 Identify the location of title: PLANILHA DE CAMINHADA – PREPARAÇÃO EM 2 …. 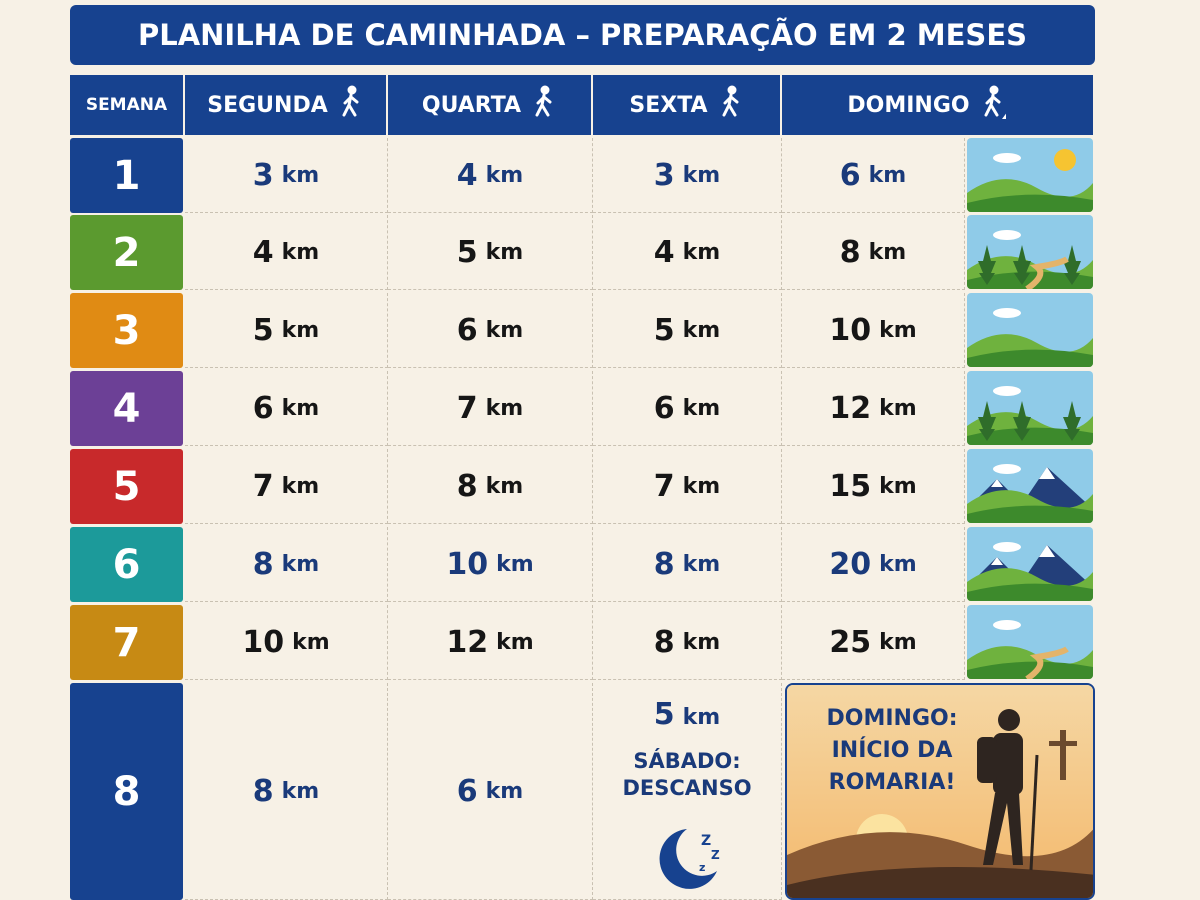
(582, 35).